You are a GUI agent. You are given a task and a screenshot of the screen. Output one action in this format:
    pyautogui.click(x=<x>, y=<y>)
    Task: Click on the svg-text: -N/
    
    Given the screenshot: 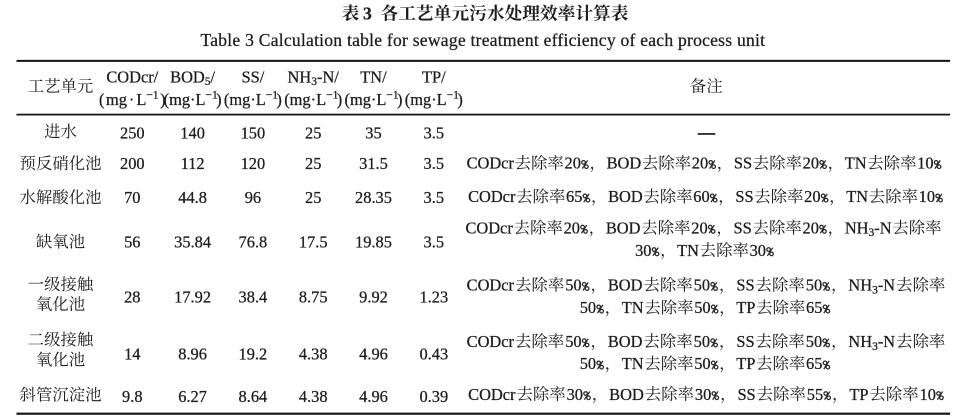 What is the action you would take?
    pyautogui.click(x=328, y=76)
    